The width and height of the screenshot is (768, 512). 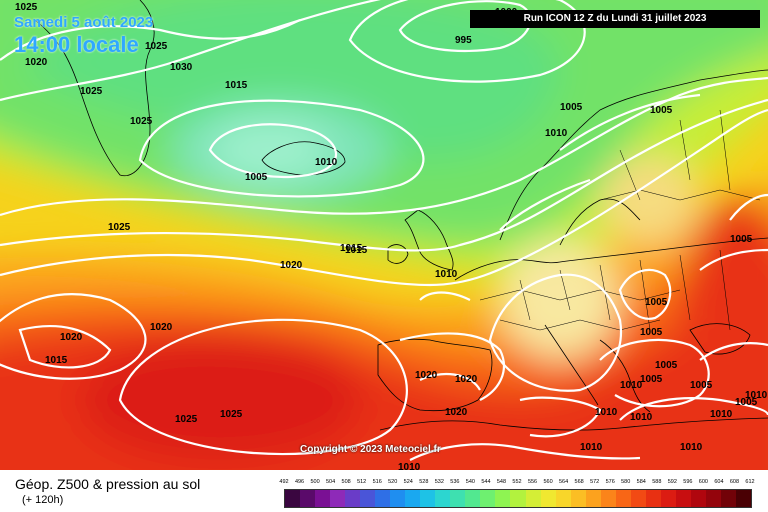 I want to click on italy-coast, so click(x=571, y=365).